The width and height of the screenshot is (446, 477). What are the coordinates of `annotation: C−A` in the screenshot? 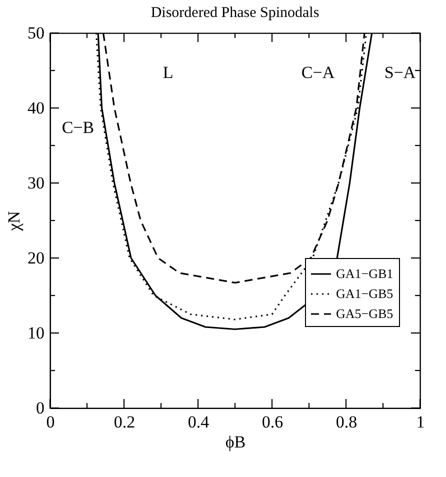 It's located at (318, 72).